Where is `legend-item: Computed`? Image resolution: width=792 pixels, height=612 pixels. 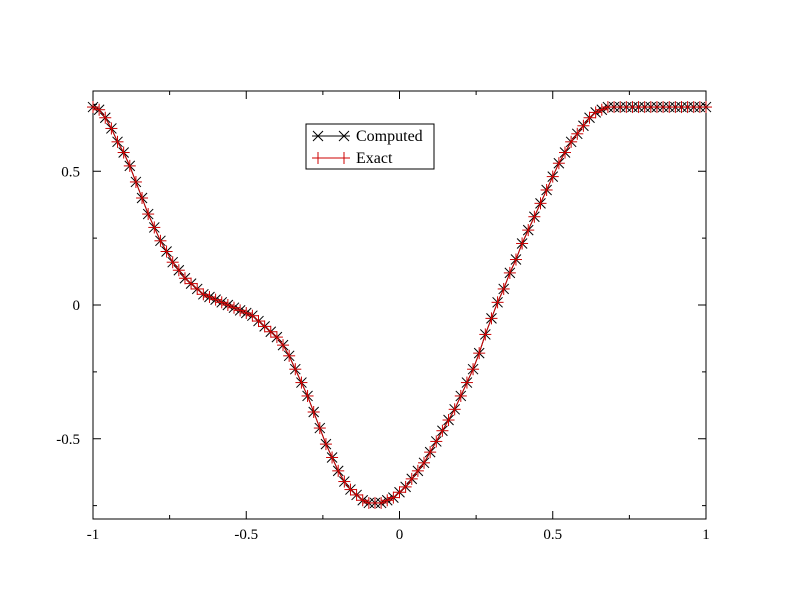
legend-item: Computed is located at coordinates (367, 136).